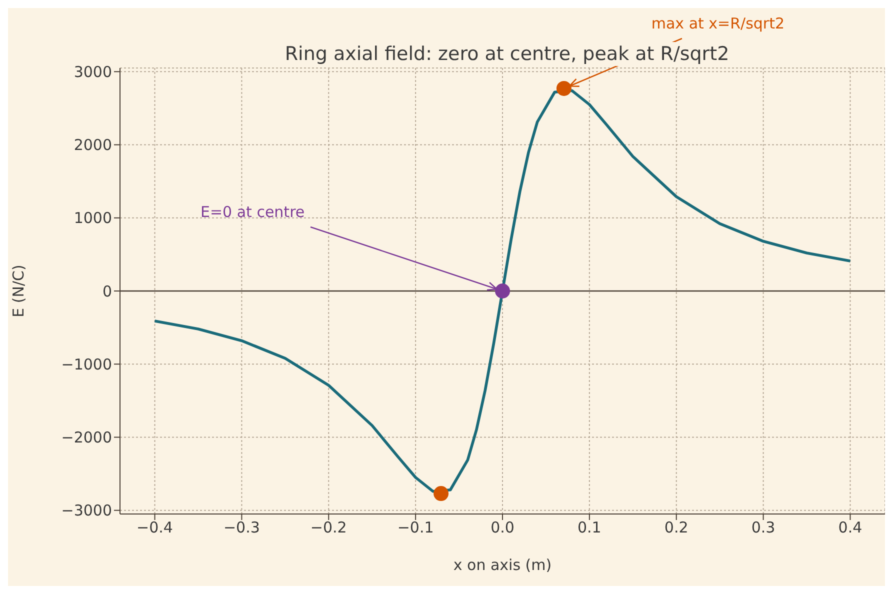 This screenshot has width=893, height=594. Describe the element at coordinates (718, 23) in the screenshot. I see `annotation: max at x=R/sqrt2` at that location.